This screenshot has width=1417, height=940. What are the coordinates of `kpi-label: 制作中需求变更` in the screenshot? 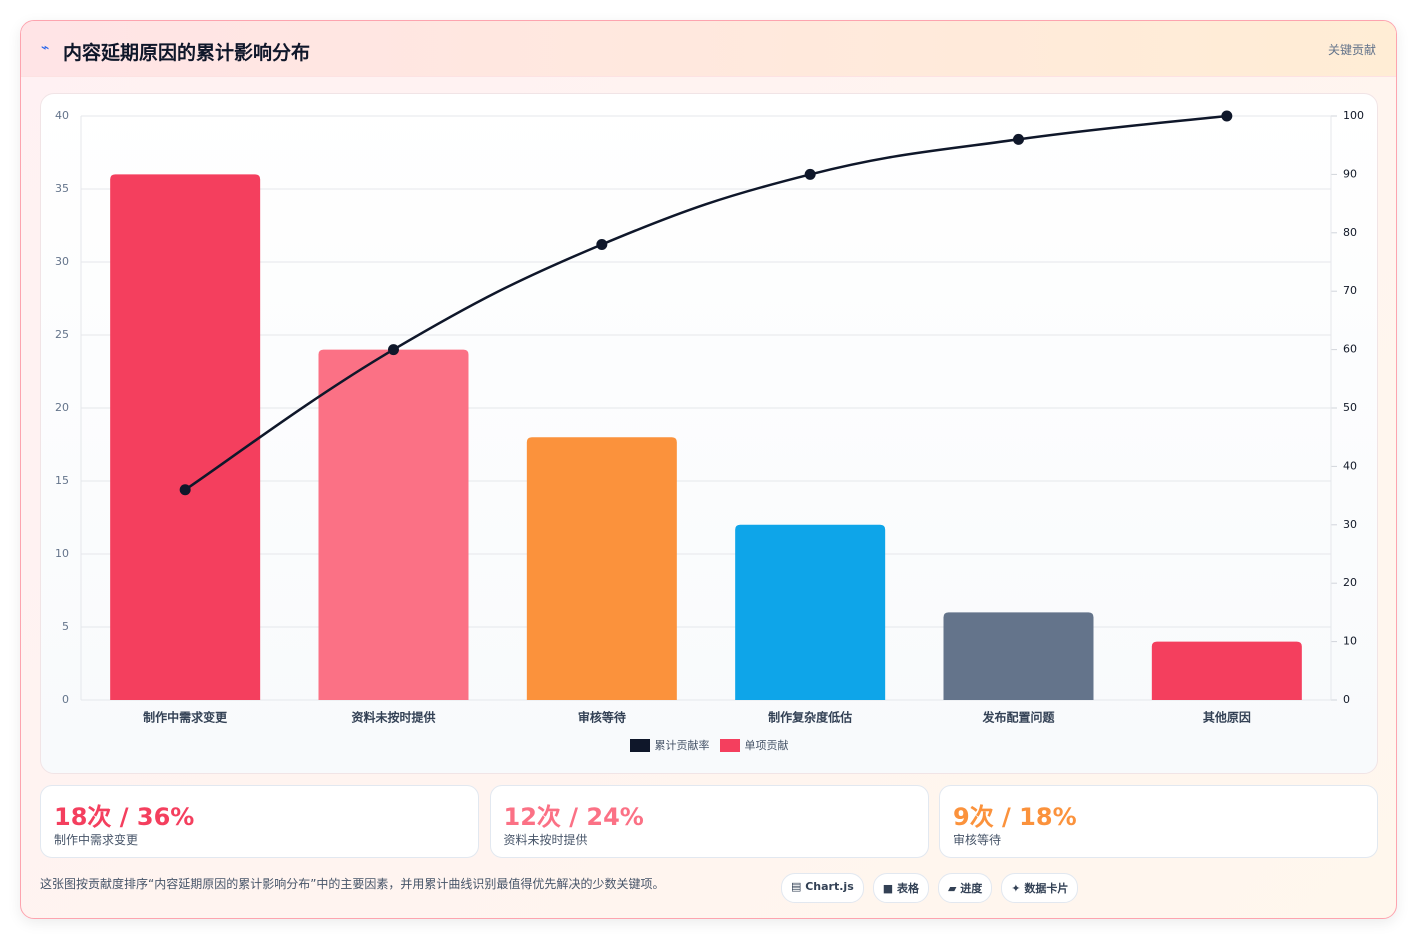 It's located at (96, 840).